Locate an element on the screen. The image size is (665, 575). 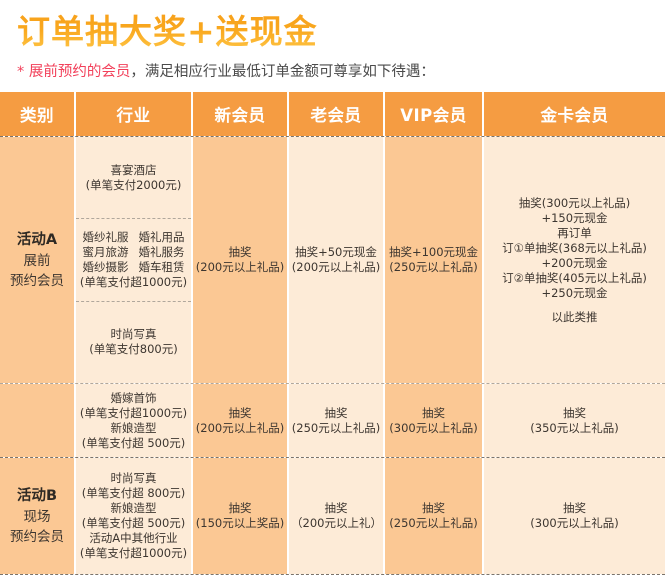
cell-vip-member: 抽奖 (250元以上礼品) is located at coordinates (434, 516).